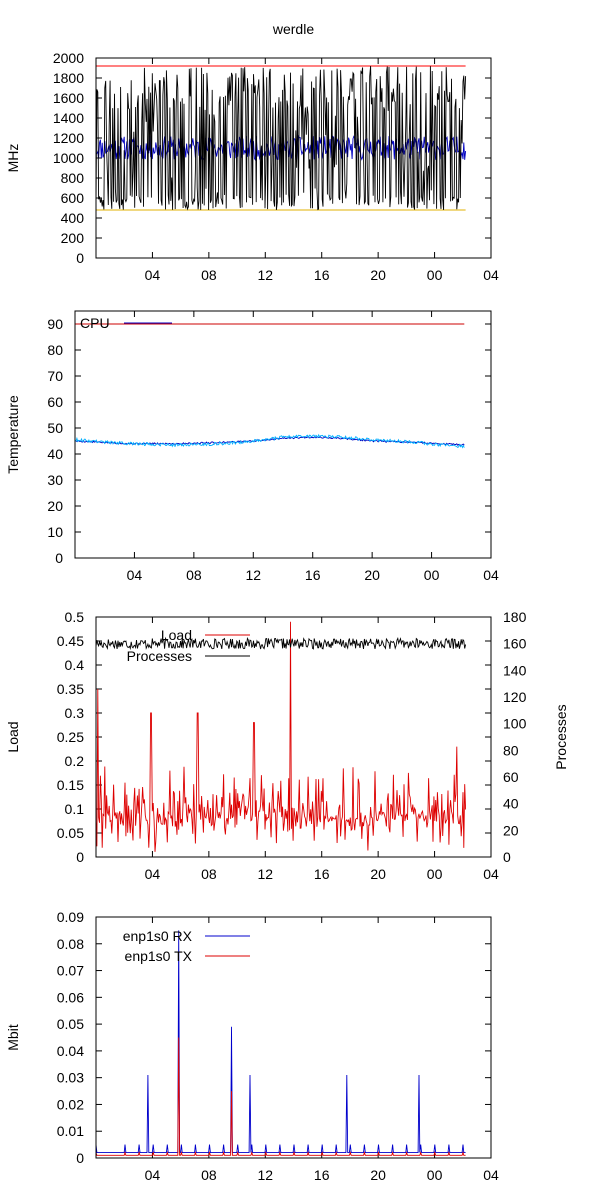 The width and height of the screenshot is (600, 1200). What do you see at coordinates (75, 809) in the screenshot?
I see `y-tick-label: 0.1` at bounding box center [75, 809].